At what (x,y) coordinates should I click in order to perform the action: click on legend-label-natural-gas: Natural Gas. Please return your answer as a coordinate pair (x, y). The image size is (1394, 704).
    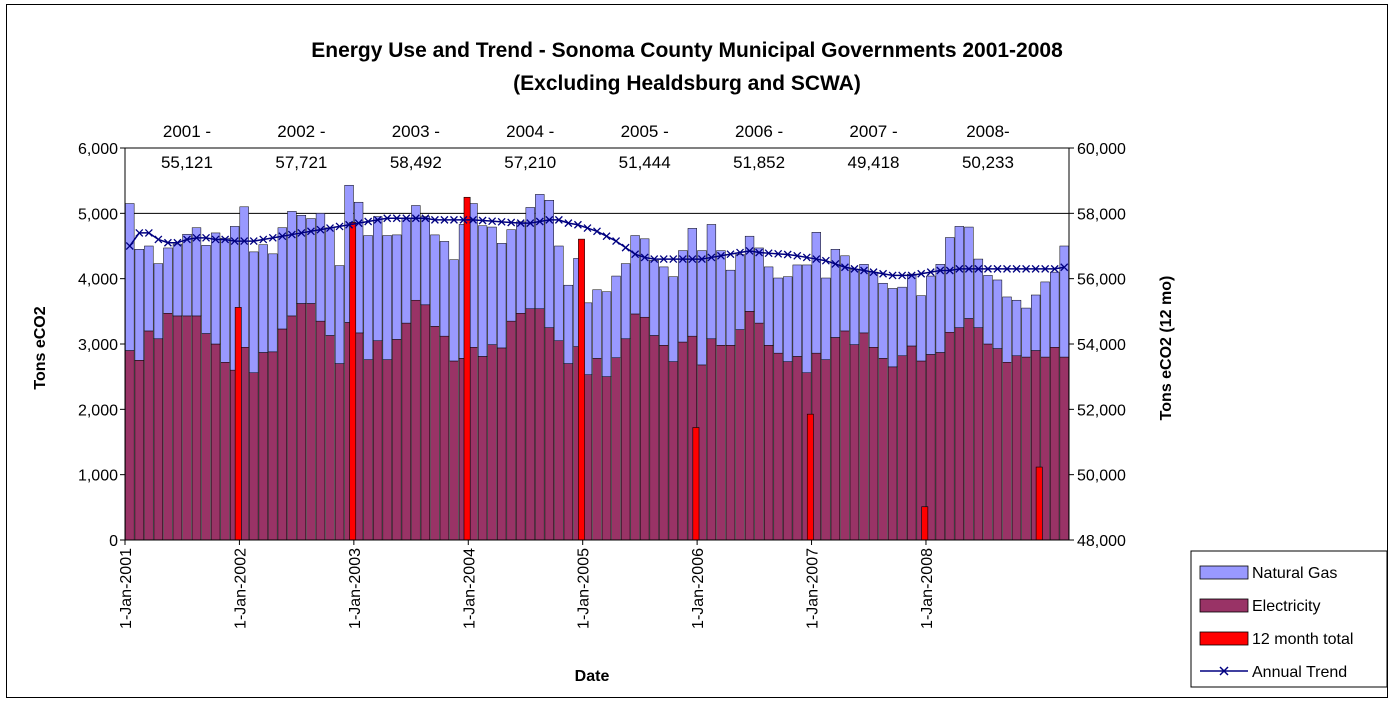
    Looking at the image, I should click on (1294, 573).